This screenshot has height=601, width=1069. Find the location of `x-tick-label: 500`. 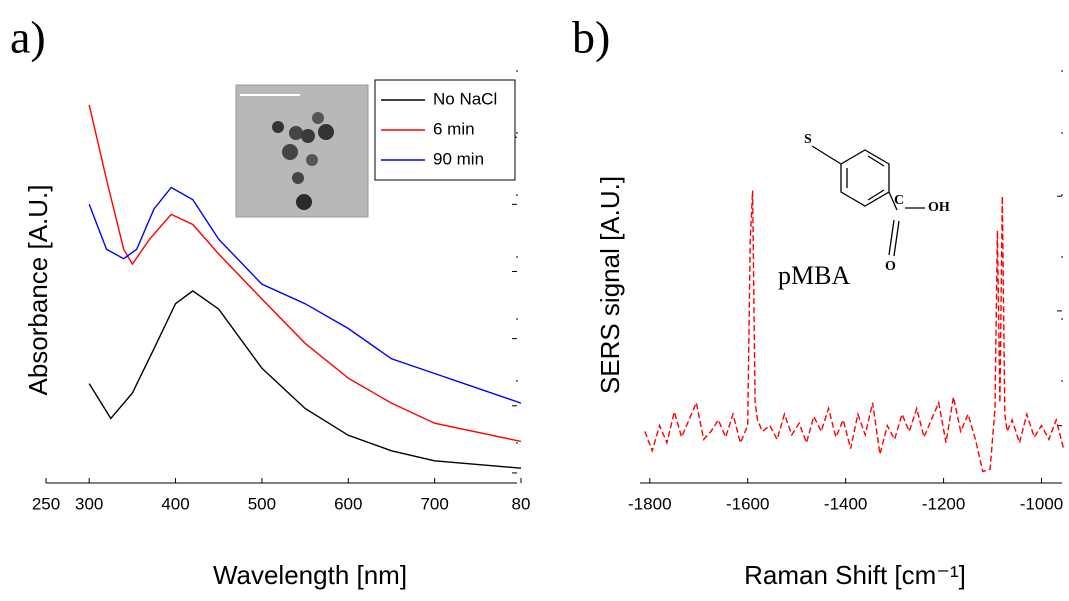

x-tick-label: 500 is located at coordinates (262, 503).